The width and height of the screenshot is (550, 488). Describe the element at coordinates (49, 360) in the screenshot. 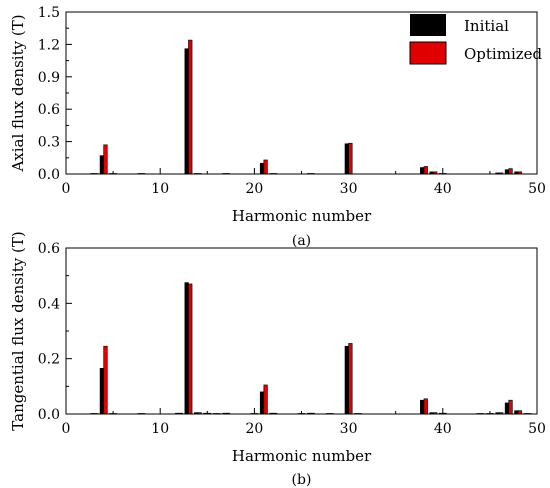

I see `y-tick-label: 0.2` at that location.